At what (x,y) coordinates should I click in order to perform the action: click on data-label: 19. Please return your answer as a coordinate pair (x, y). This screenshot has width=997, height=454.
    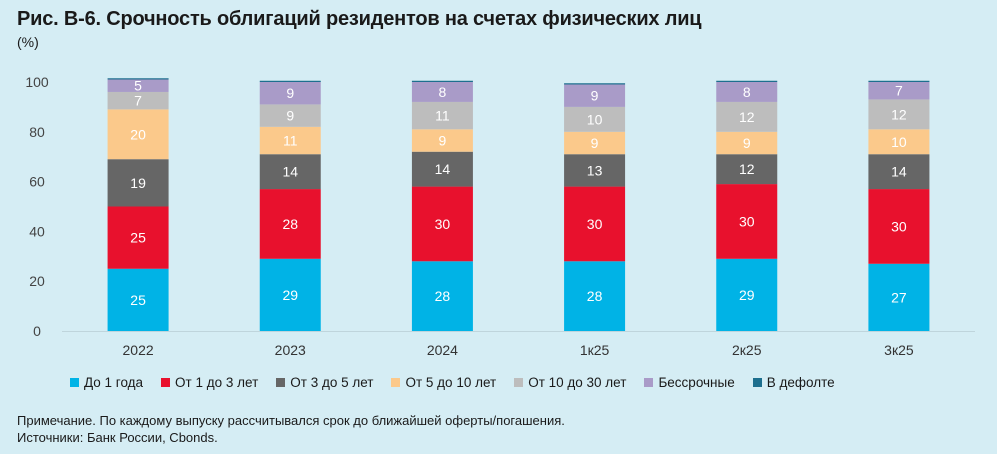
    Looking at the image, I should click on (138, 183).